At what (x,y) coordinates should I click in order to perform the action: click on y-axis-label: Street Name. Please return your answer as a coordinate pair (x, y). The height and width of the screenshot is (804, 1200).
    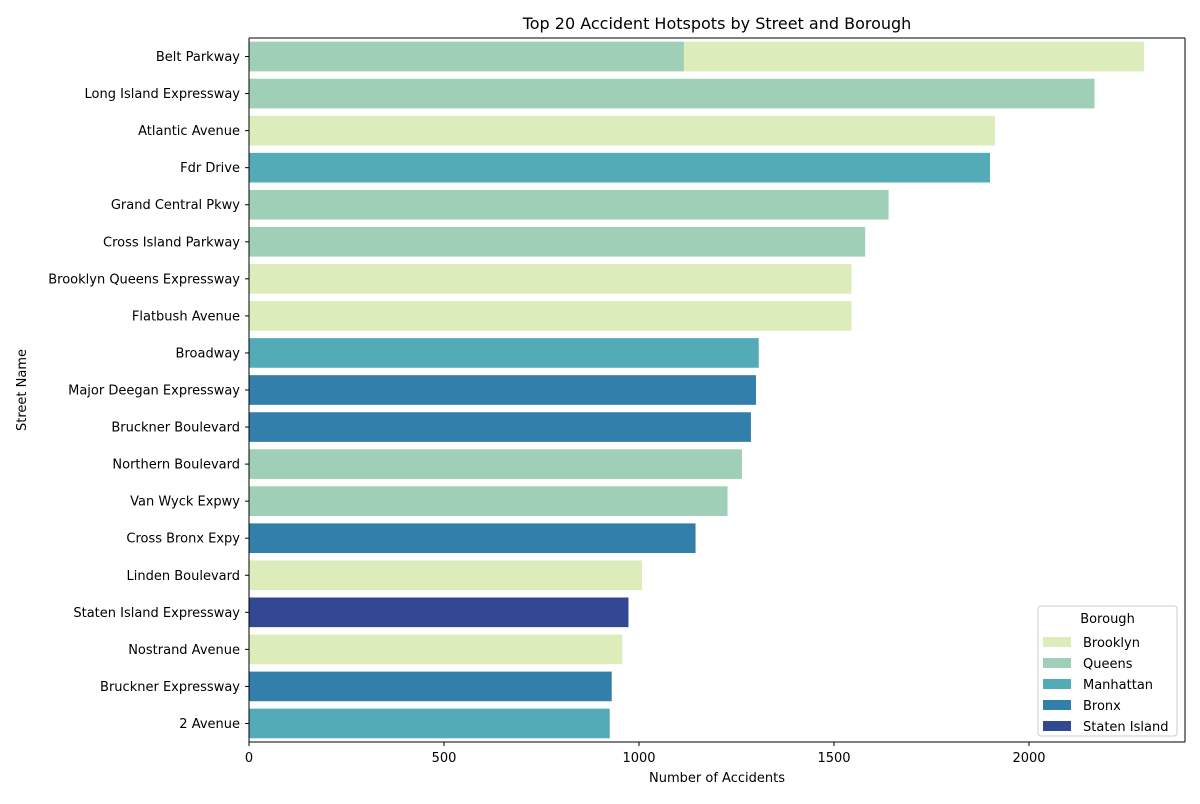
    Looking at the image, I should click on (22, 390).